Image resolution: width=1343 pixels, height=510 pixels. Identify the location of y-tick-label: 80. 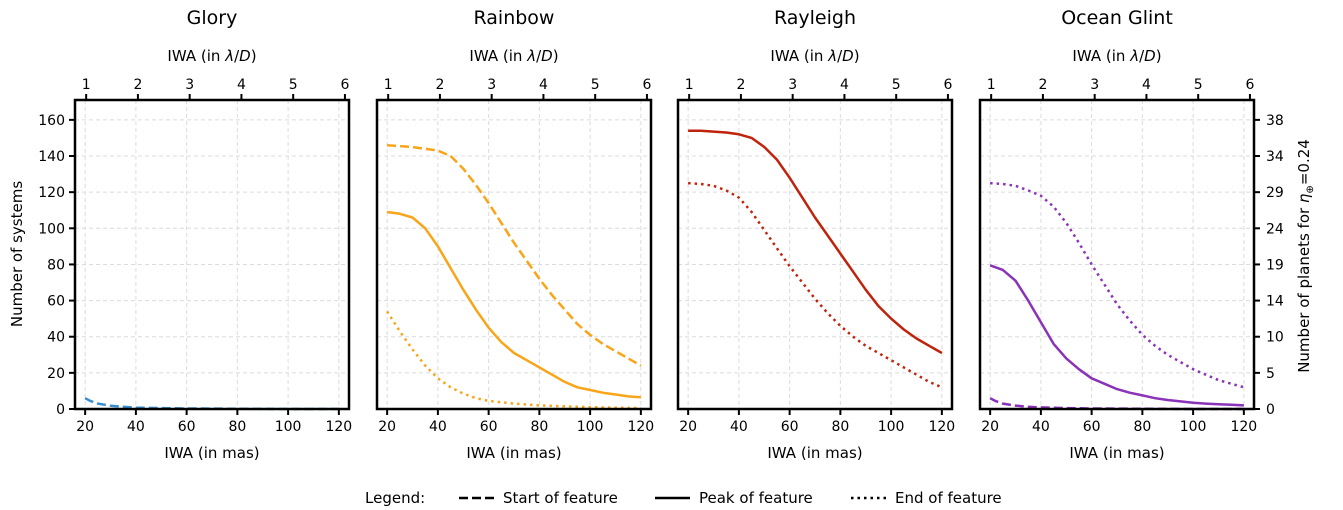
(56, 265).